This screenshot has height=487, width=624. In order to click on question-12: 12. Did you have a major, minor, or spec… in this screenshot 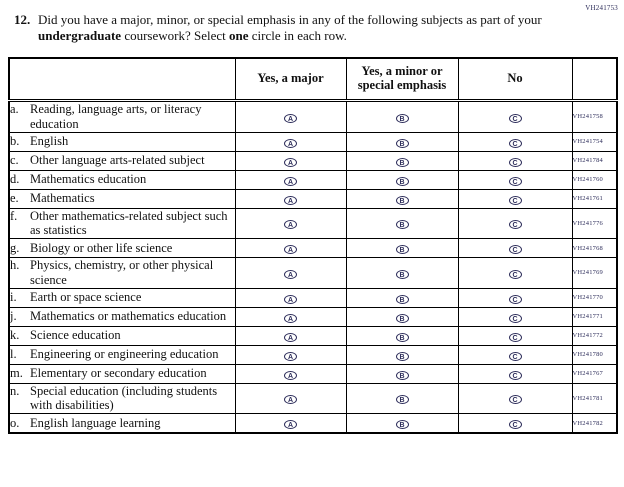, I will do `click(294, 28)`.